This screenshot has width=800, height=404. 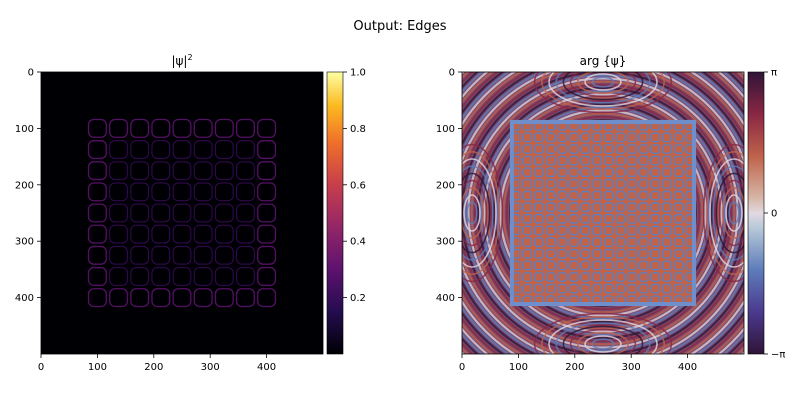 What do you see at coordinates (153, 367) in the screenshot?
I see `intensity-x-tick-label: 200` at bounding box center [153, 367].